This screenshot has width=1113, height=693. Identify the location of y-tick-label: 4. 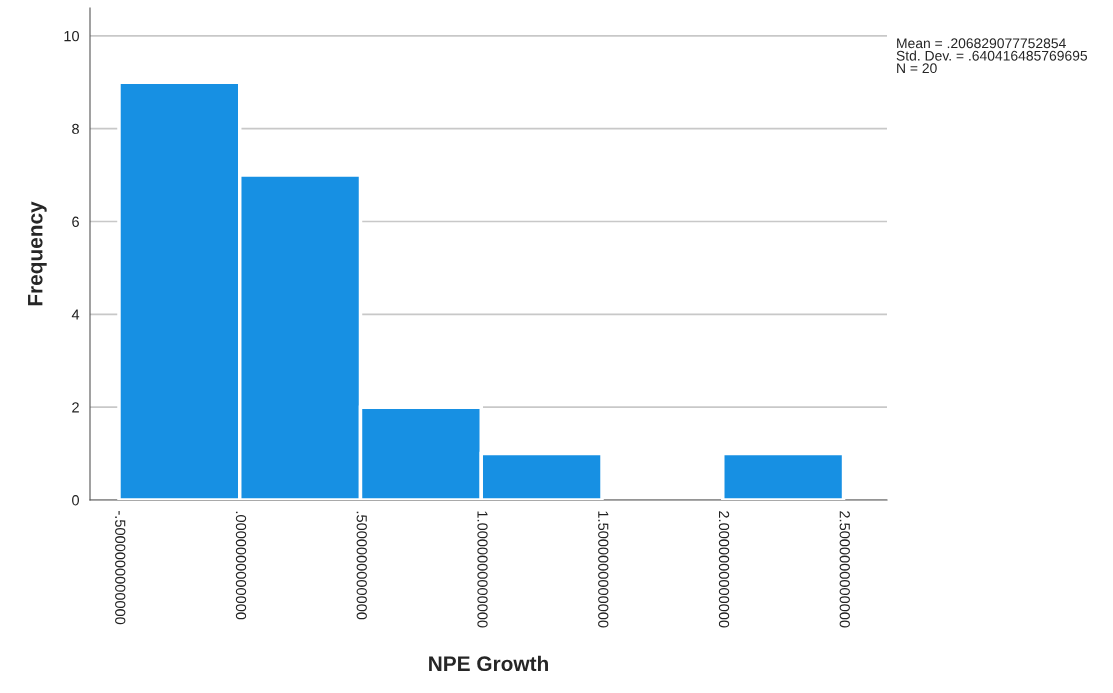
(75, 314).